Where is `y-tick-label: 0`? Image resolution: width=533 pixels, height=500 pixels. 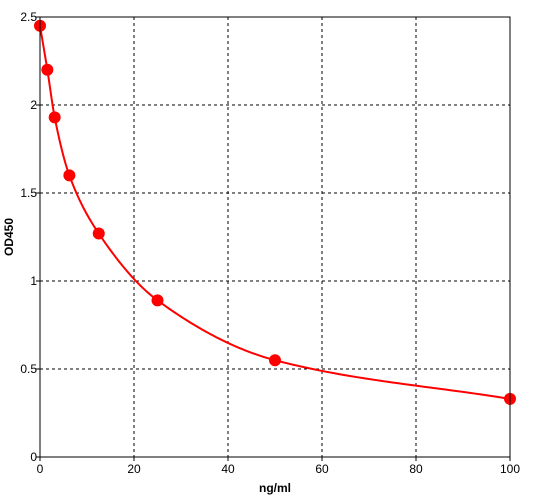
y-tick-label: 0 is located at coordinates (33, 457).